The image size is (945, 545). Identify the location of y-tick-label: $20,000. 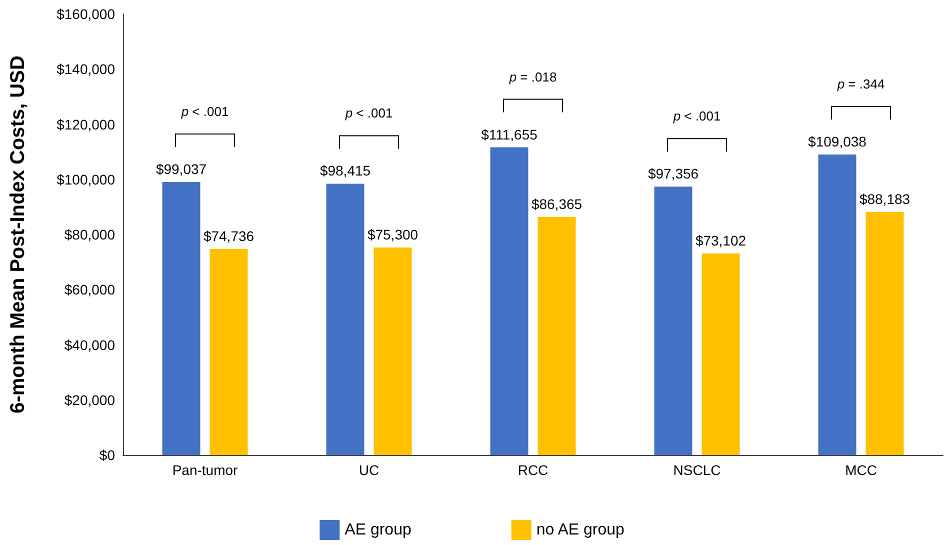
(90, 400).